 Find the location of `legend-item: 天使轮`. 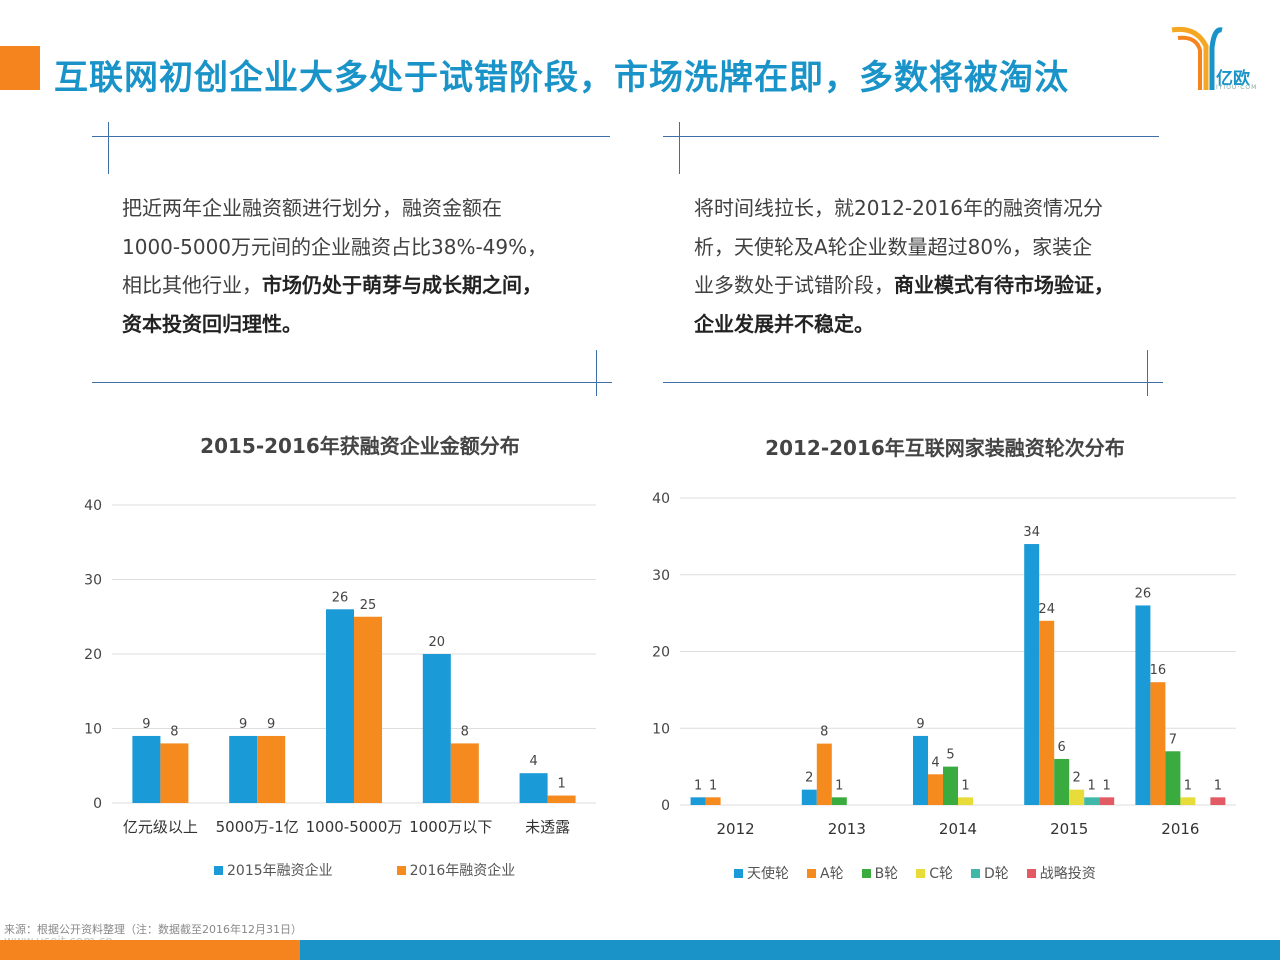

legend-item: 天使轮 is located at coordinates (761, 873).